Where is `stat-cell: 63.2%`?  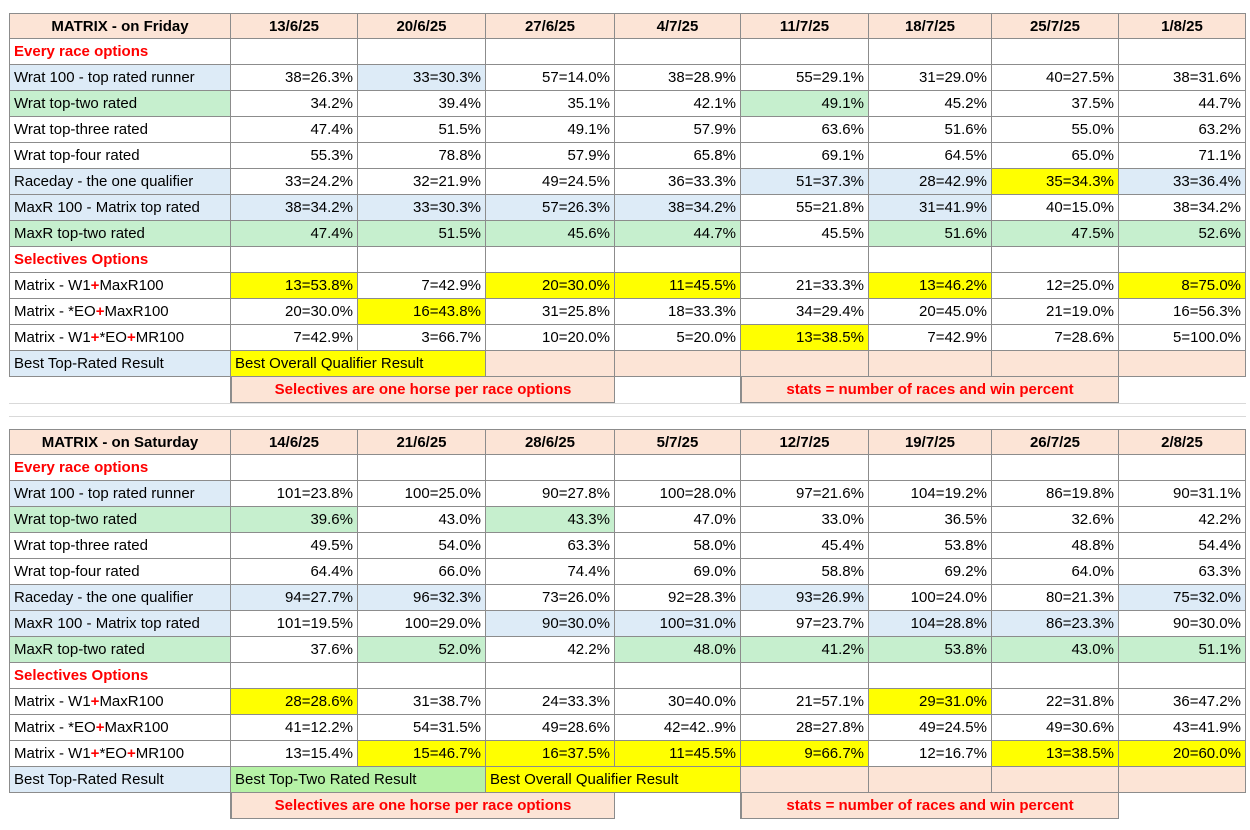
stat-cell: 63.2% is located at coordinates (1182, 130).